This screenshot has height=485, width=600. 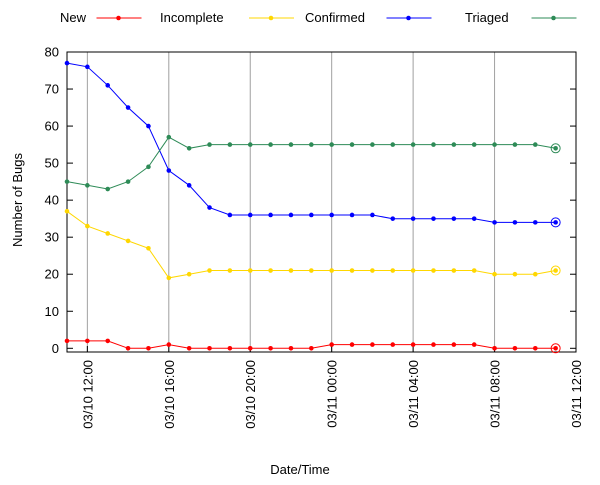 What do you see at coordinates (55, 348) in the screenshot?
I see `y-tick-label: 0` at bounding box center [55, 348].